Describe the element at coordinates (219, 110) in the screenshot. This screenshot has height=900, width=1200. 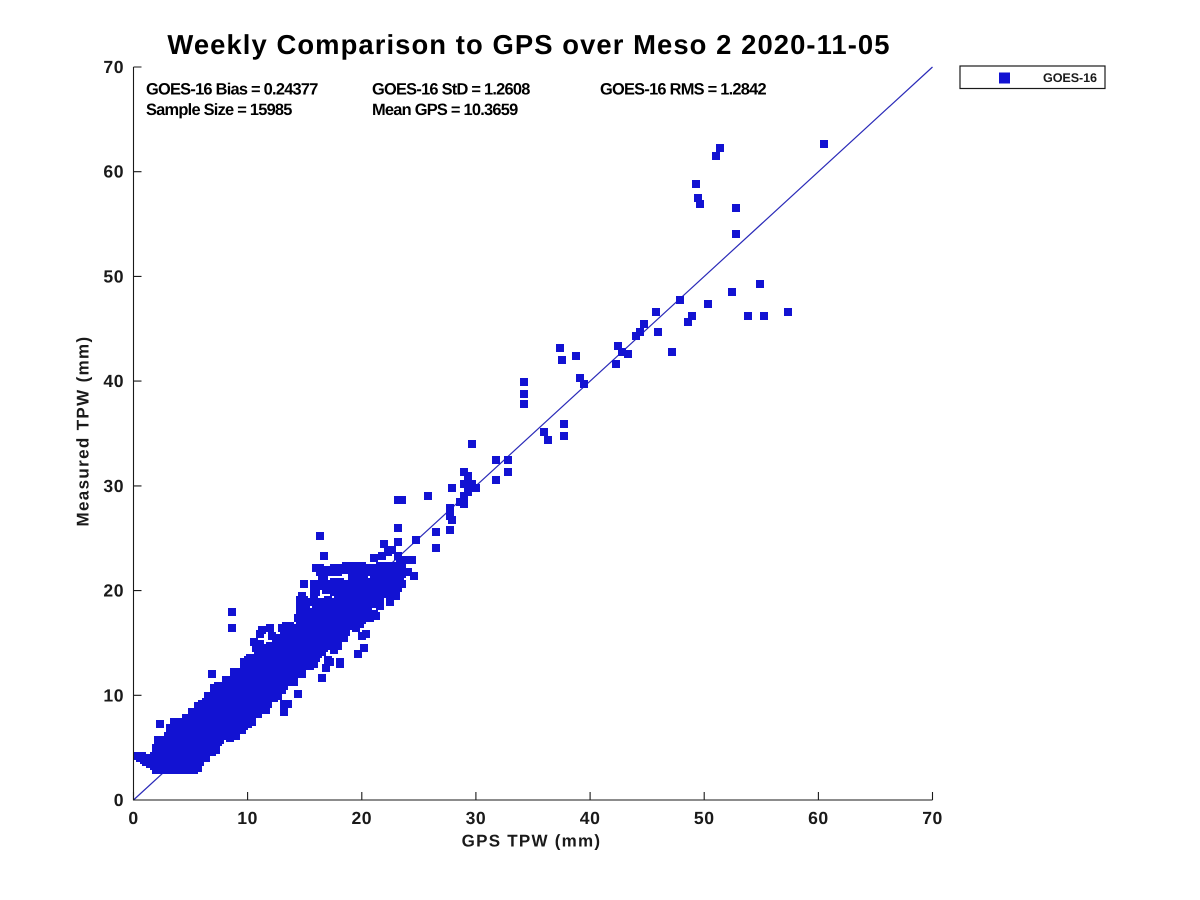
I see `svg-text: Sample Size = 15985` at that location.